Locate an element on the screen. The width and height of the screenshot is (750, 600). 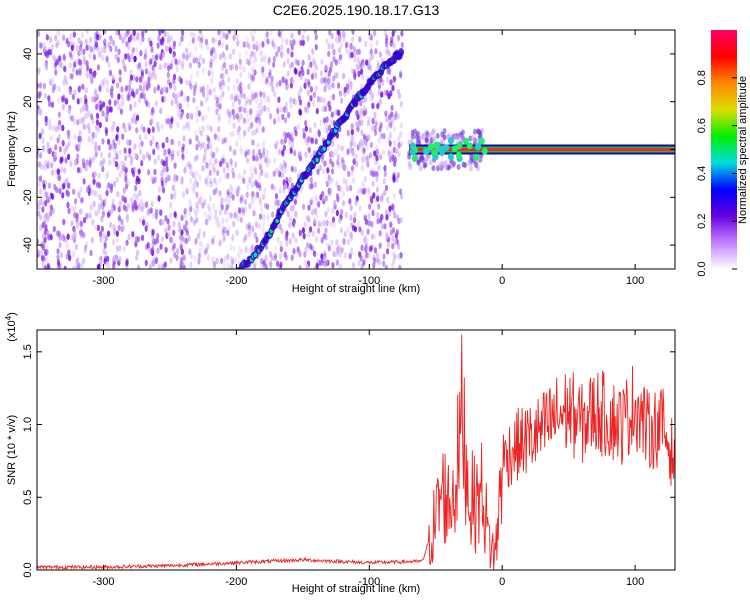
tone-spread-cell is located at coordinates (444, 137).